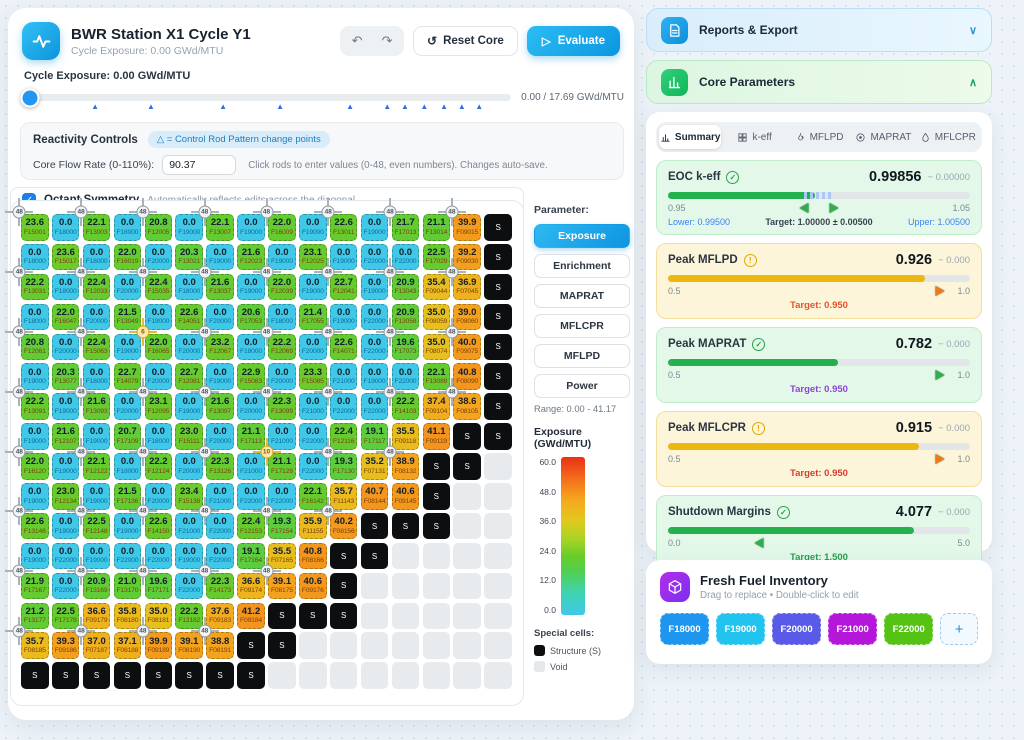  Describe the element at coordinates (158, 526) in the screenshot. I see `fuel-cell: 22.6 F14150` at that location.